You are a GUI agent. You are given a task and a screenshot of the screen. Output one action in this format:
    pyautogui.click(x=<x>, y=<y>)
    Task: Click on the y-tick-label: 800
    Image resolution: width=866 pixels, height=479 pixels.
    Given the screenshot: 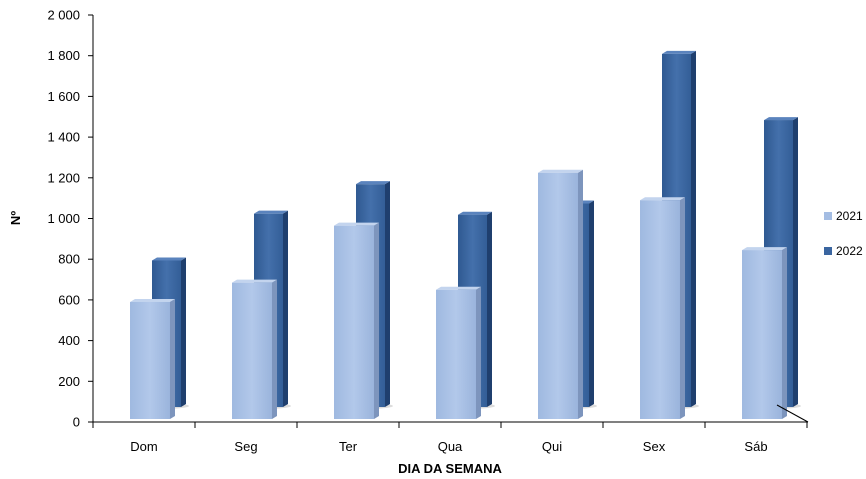 What is the action you would take?
    pyautogui.click(x=69, y=259)
    